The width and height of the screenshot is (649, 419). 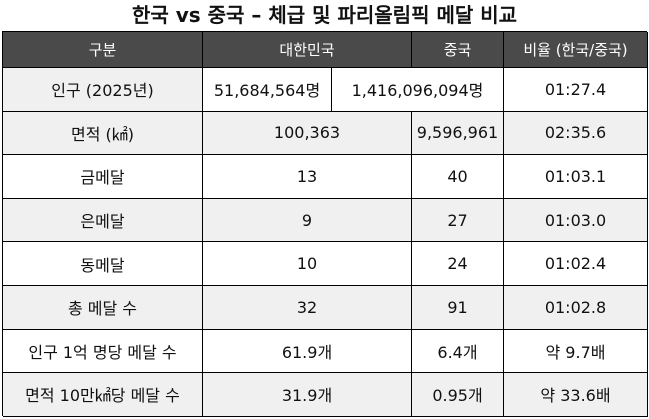 I want to click on row-label-bronze: 동메달, so click(x=103, y=264).